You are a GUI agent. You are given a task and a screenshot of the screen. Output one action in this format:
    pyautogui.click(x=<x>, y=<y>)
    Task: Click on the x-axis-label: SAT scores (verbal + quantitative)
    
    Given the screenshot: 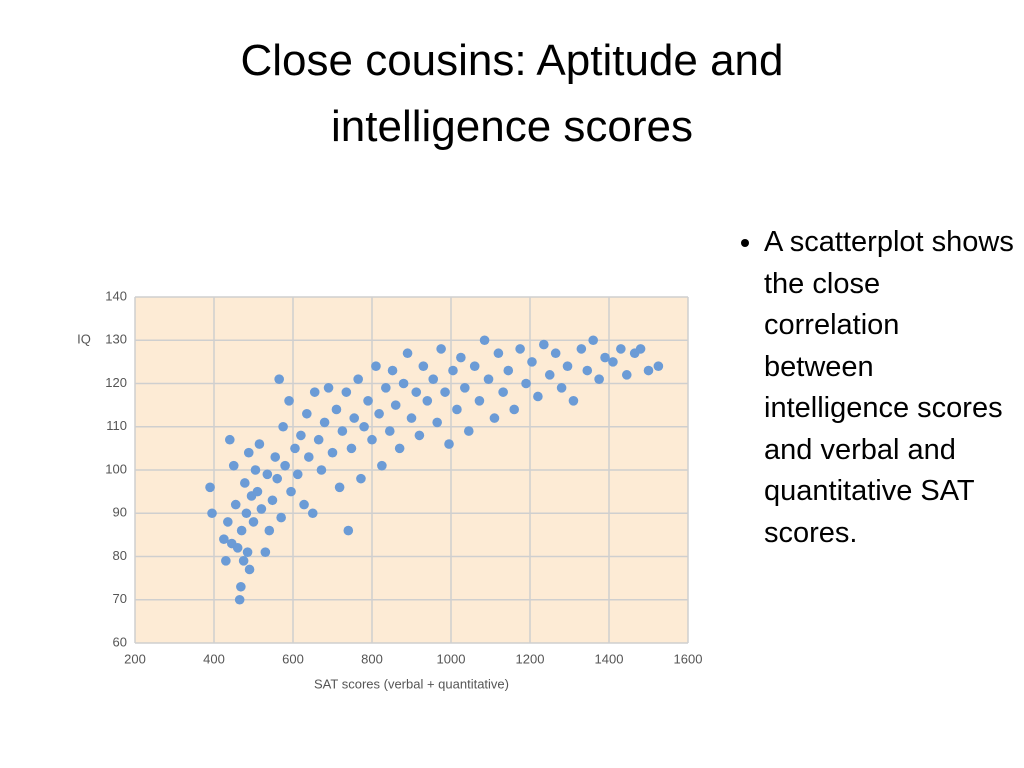 What is the action you would take?
    pyautogui.click(x=411, y=683)
    